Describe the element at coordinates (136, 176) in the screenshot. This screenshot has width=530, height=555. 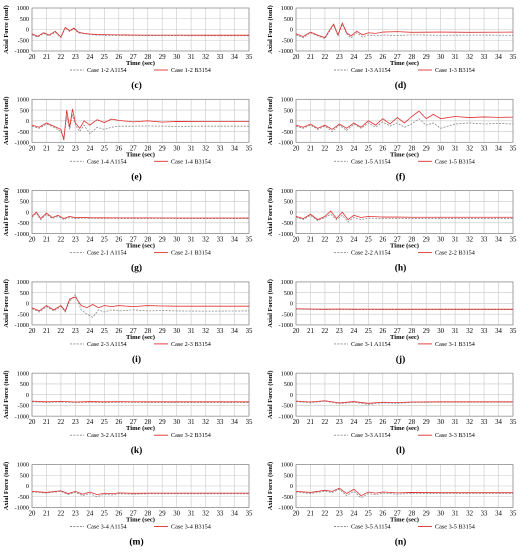
I see `panel-label: (e)` at that location.